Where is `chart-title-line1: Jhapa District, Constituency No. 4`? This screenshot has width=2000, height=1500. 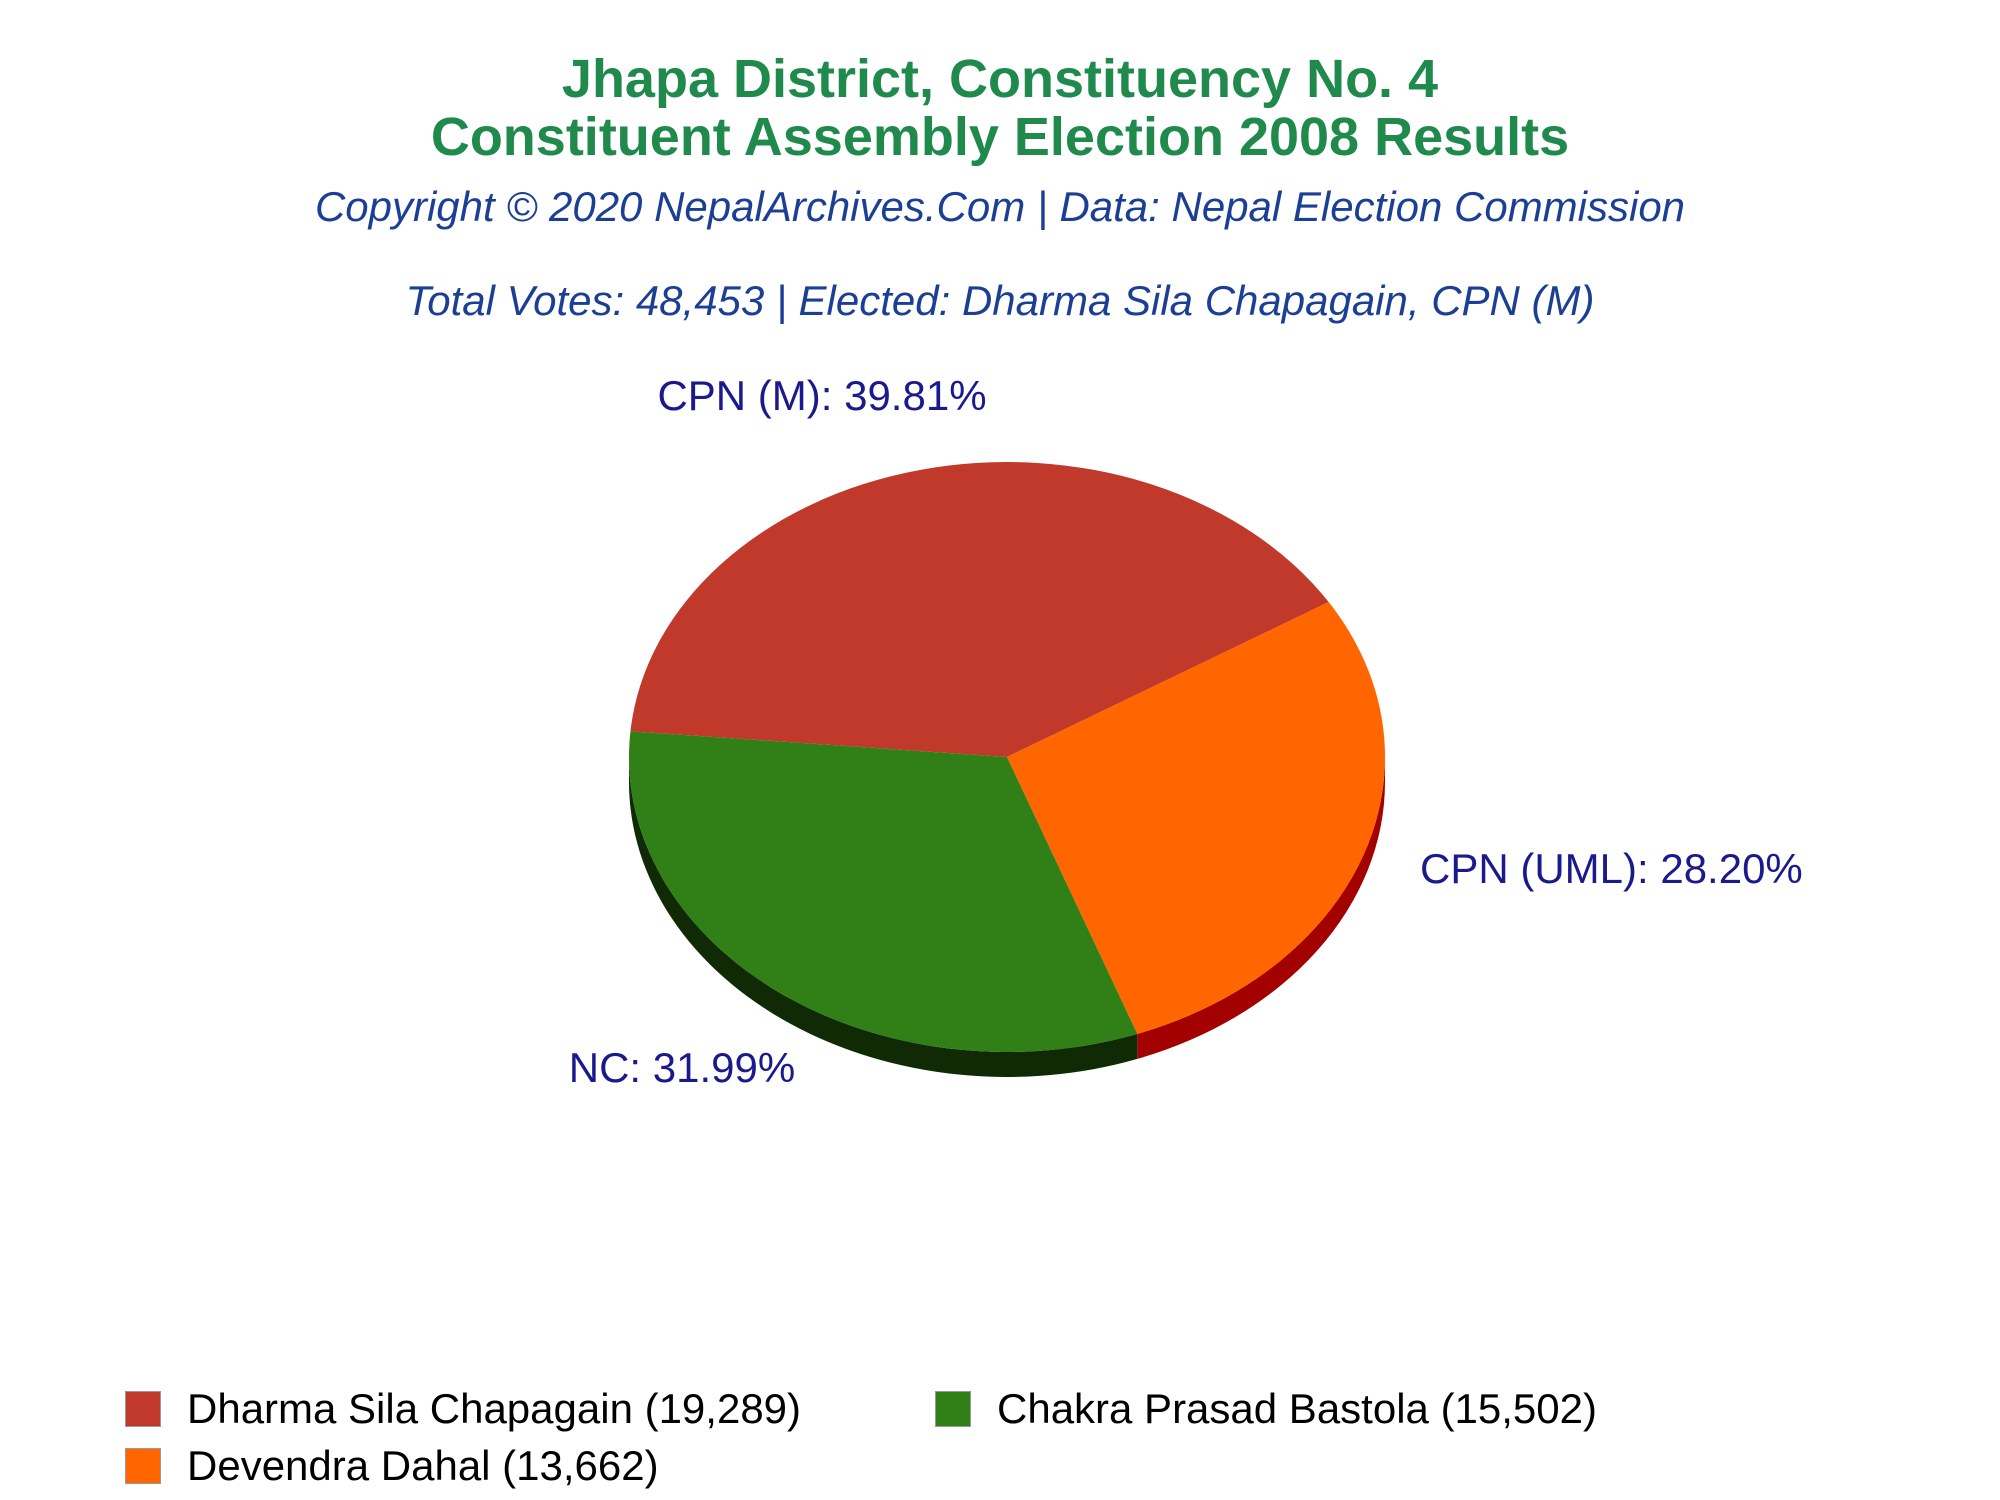 chart-title-line1: Jhapa District, Constituency No. 4 is located at coordinates (1000, 79).